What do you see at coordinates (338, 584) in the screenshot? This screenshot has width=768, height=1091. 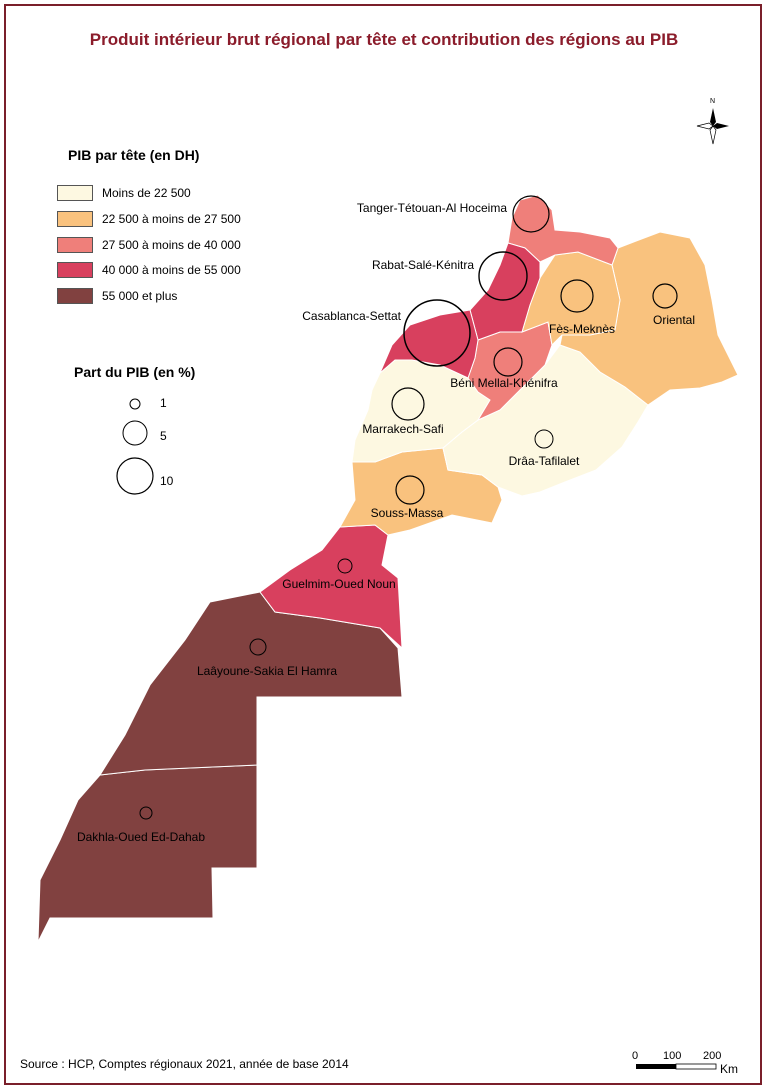 I see `region-label: Guelmim-Oued Noun` at bounding box center [338, 584].